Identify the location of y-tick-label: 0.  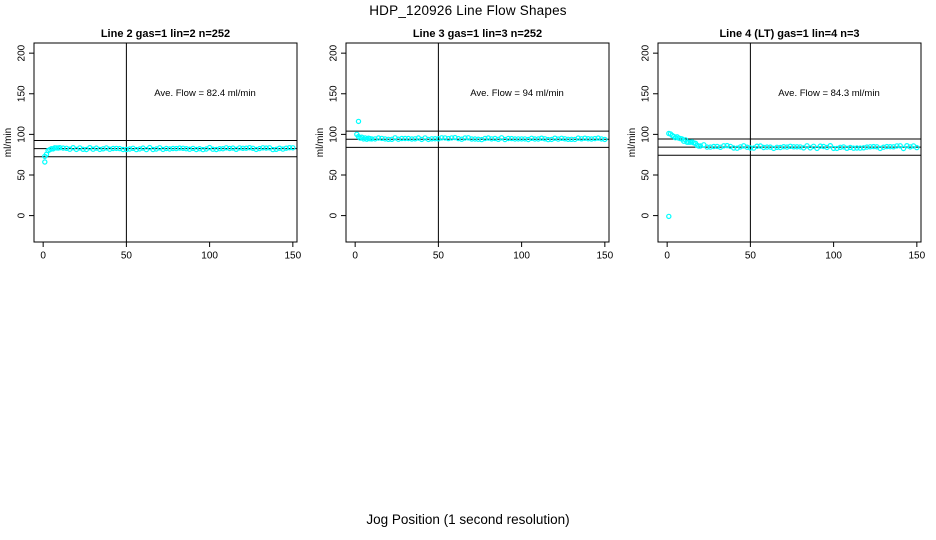
(334, 215).